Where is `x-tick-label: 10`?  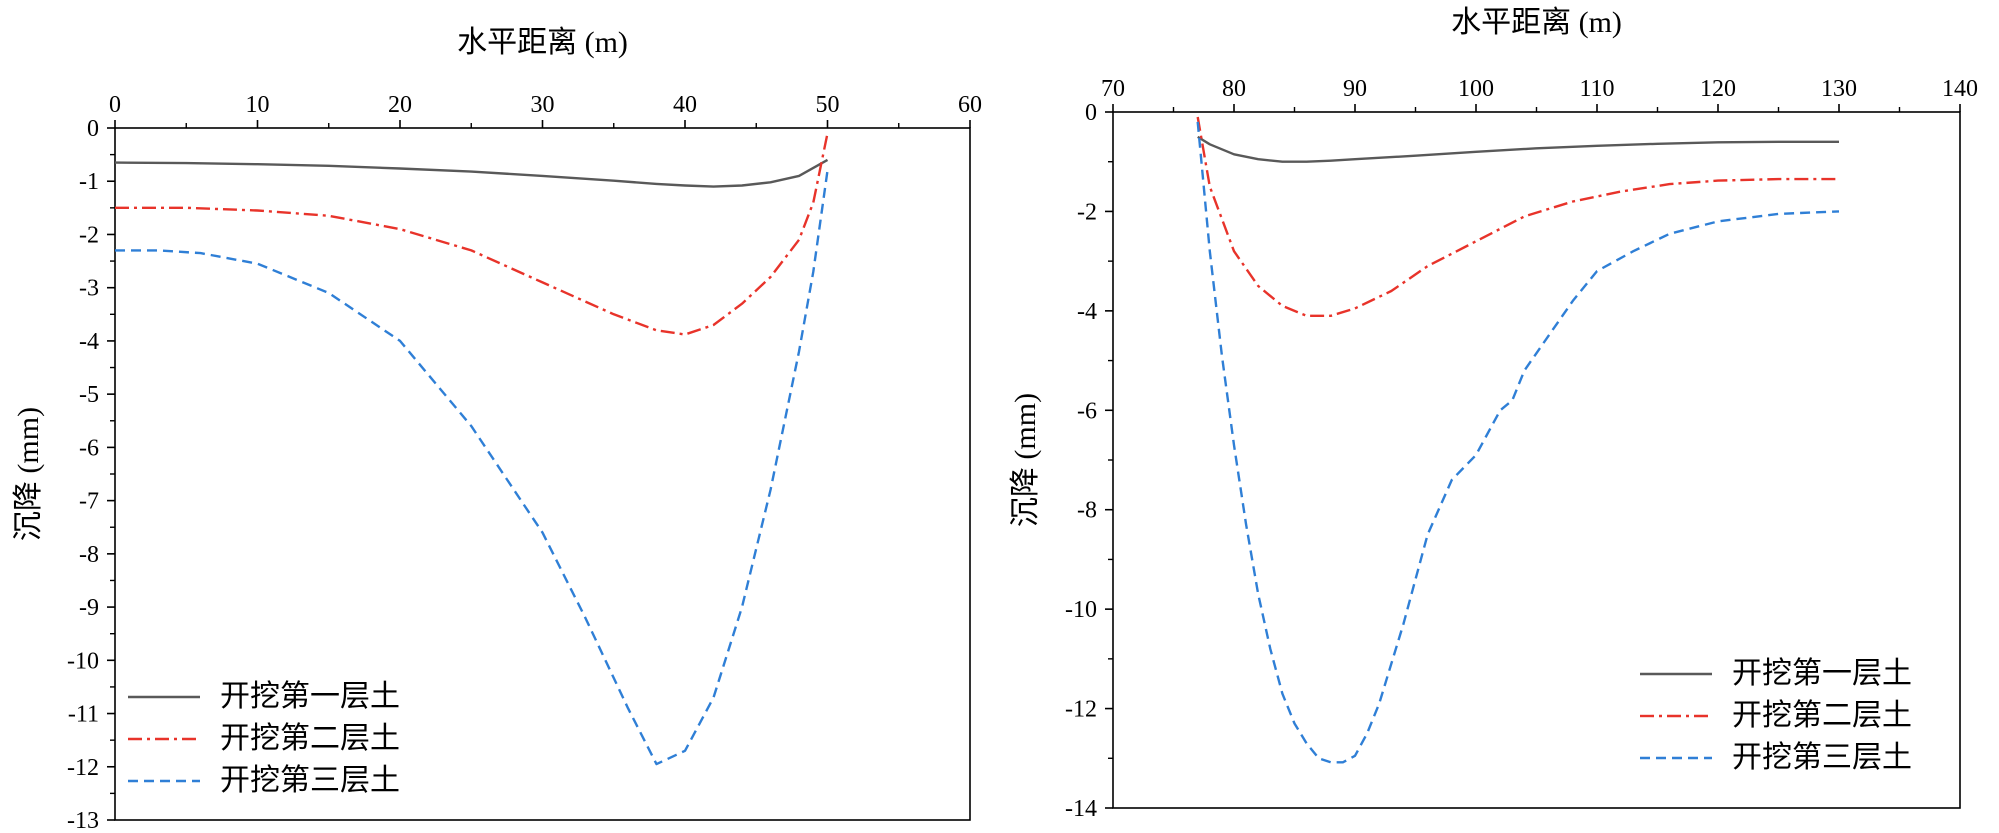
x-tick-label: 10 is located at coordinates (258, 105).